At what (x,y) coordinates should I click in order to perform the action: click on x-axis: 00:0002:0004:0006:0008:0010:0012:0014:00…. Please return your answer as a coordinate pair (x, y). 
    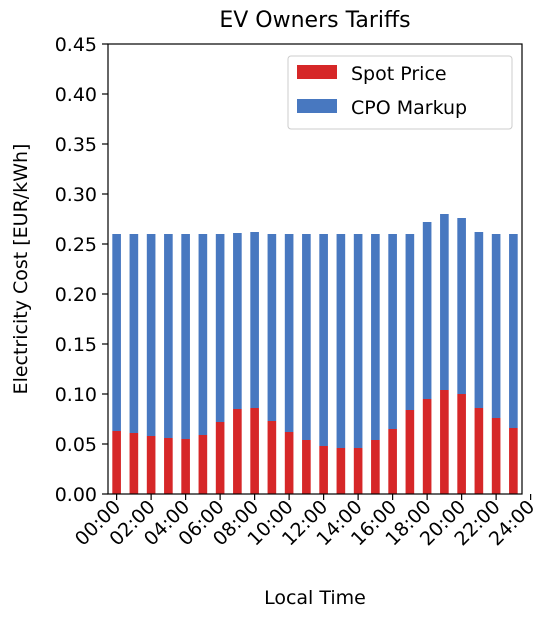
    Looking at the image, I should click on (305, 522).